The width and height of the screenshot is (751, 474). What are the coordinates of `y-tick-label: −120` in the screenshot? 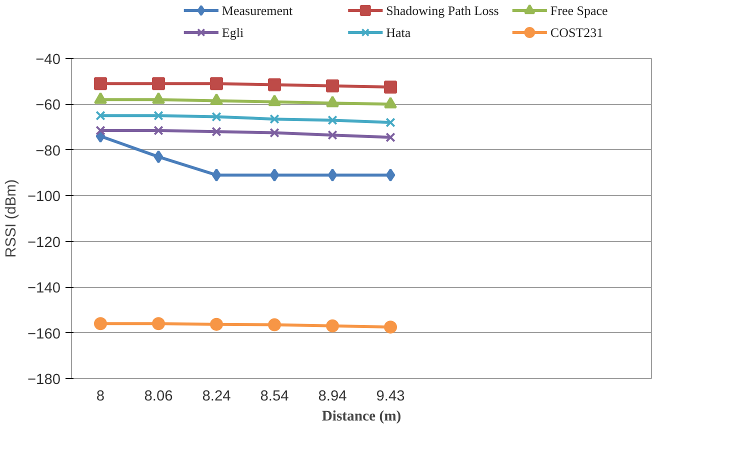 It's located at (44, 242).